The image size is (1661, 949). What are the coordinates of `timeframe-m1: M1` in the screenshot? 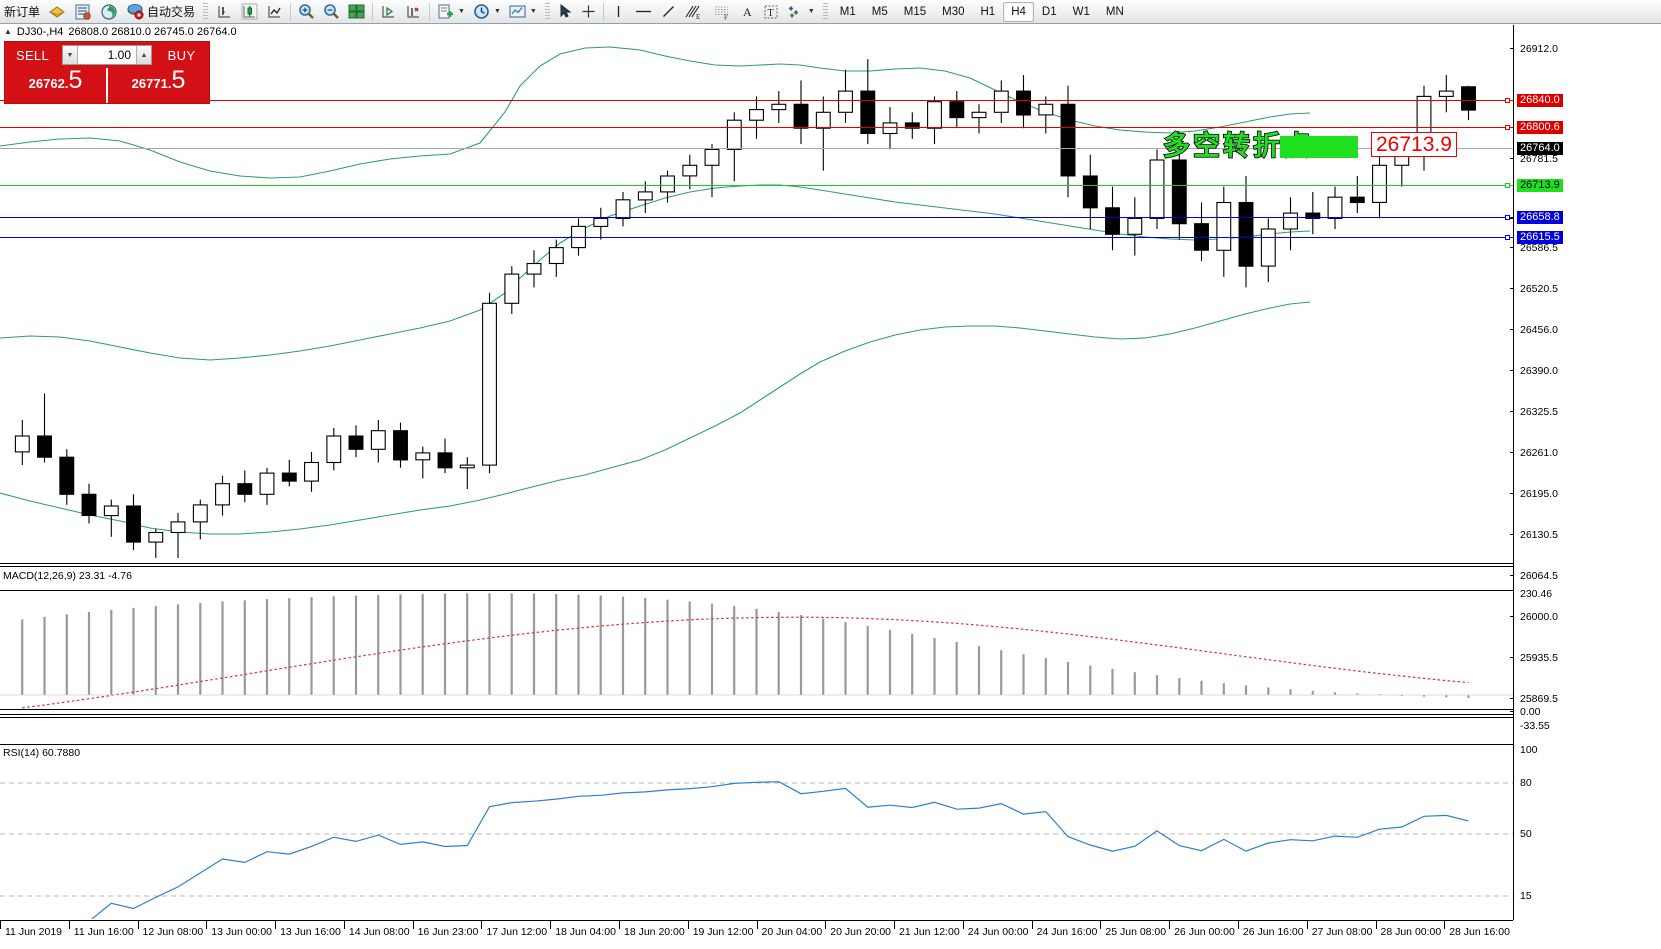 It's located at (847, 11).